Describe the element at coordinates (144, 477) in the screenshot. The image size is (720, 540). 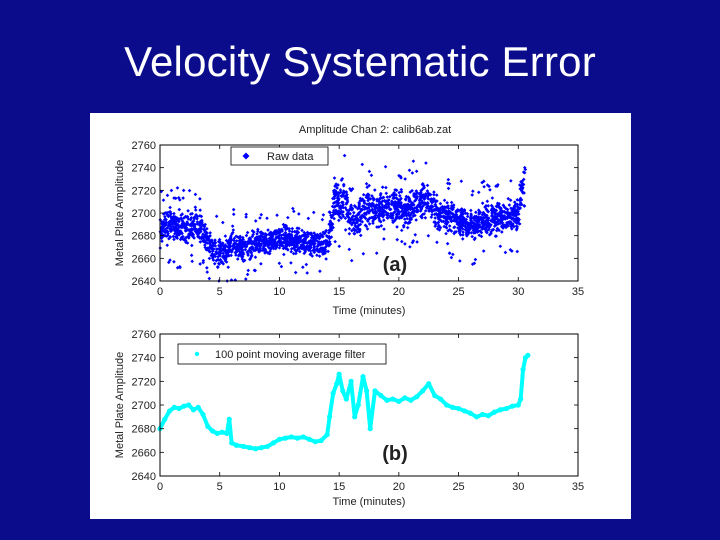
I see `y-tick-label: 2640` at that location.